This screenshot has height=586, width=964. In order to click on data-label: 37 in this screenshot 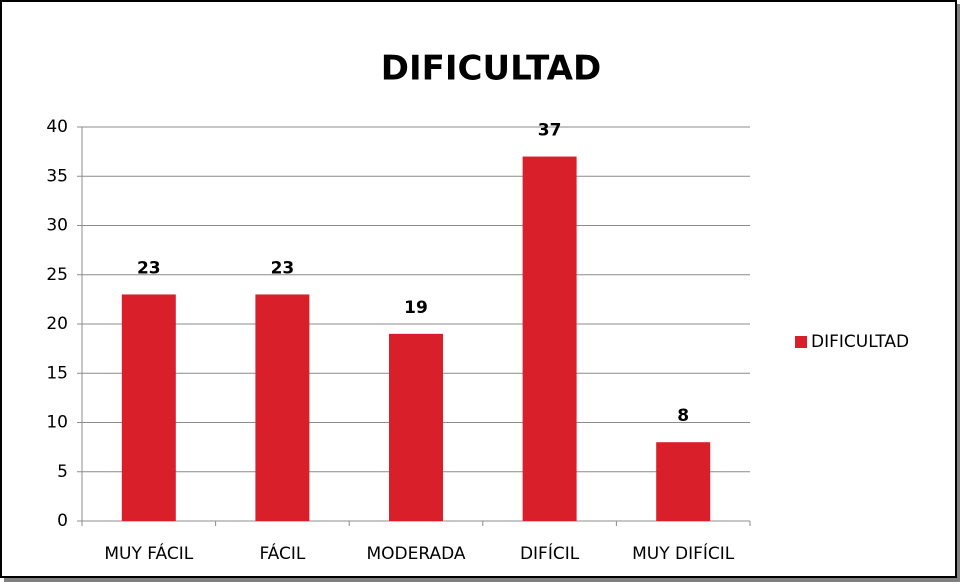, I will do `click(550, 131)`.